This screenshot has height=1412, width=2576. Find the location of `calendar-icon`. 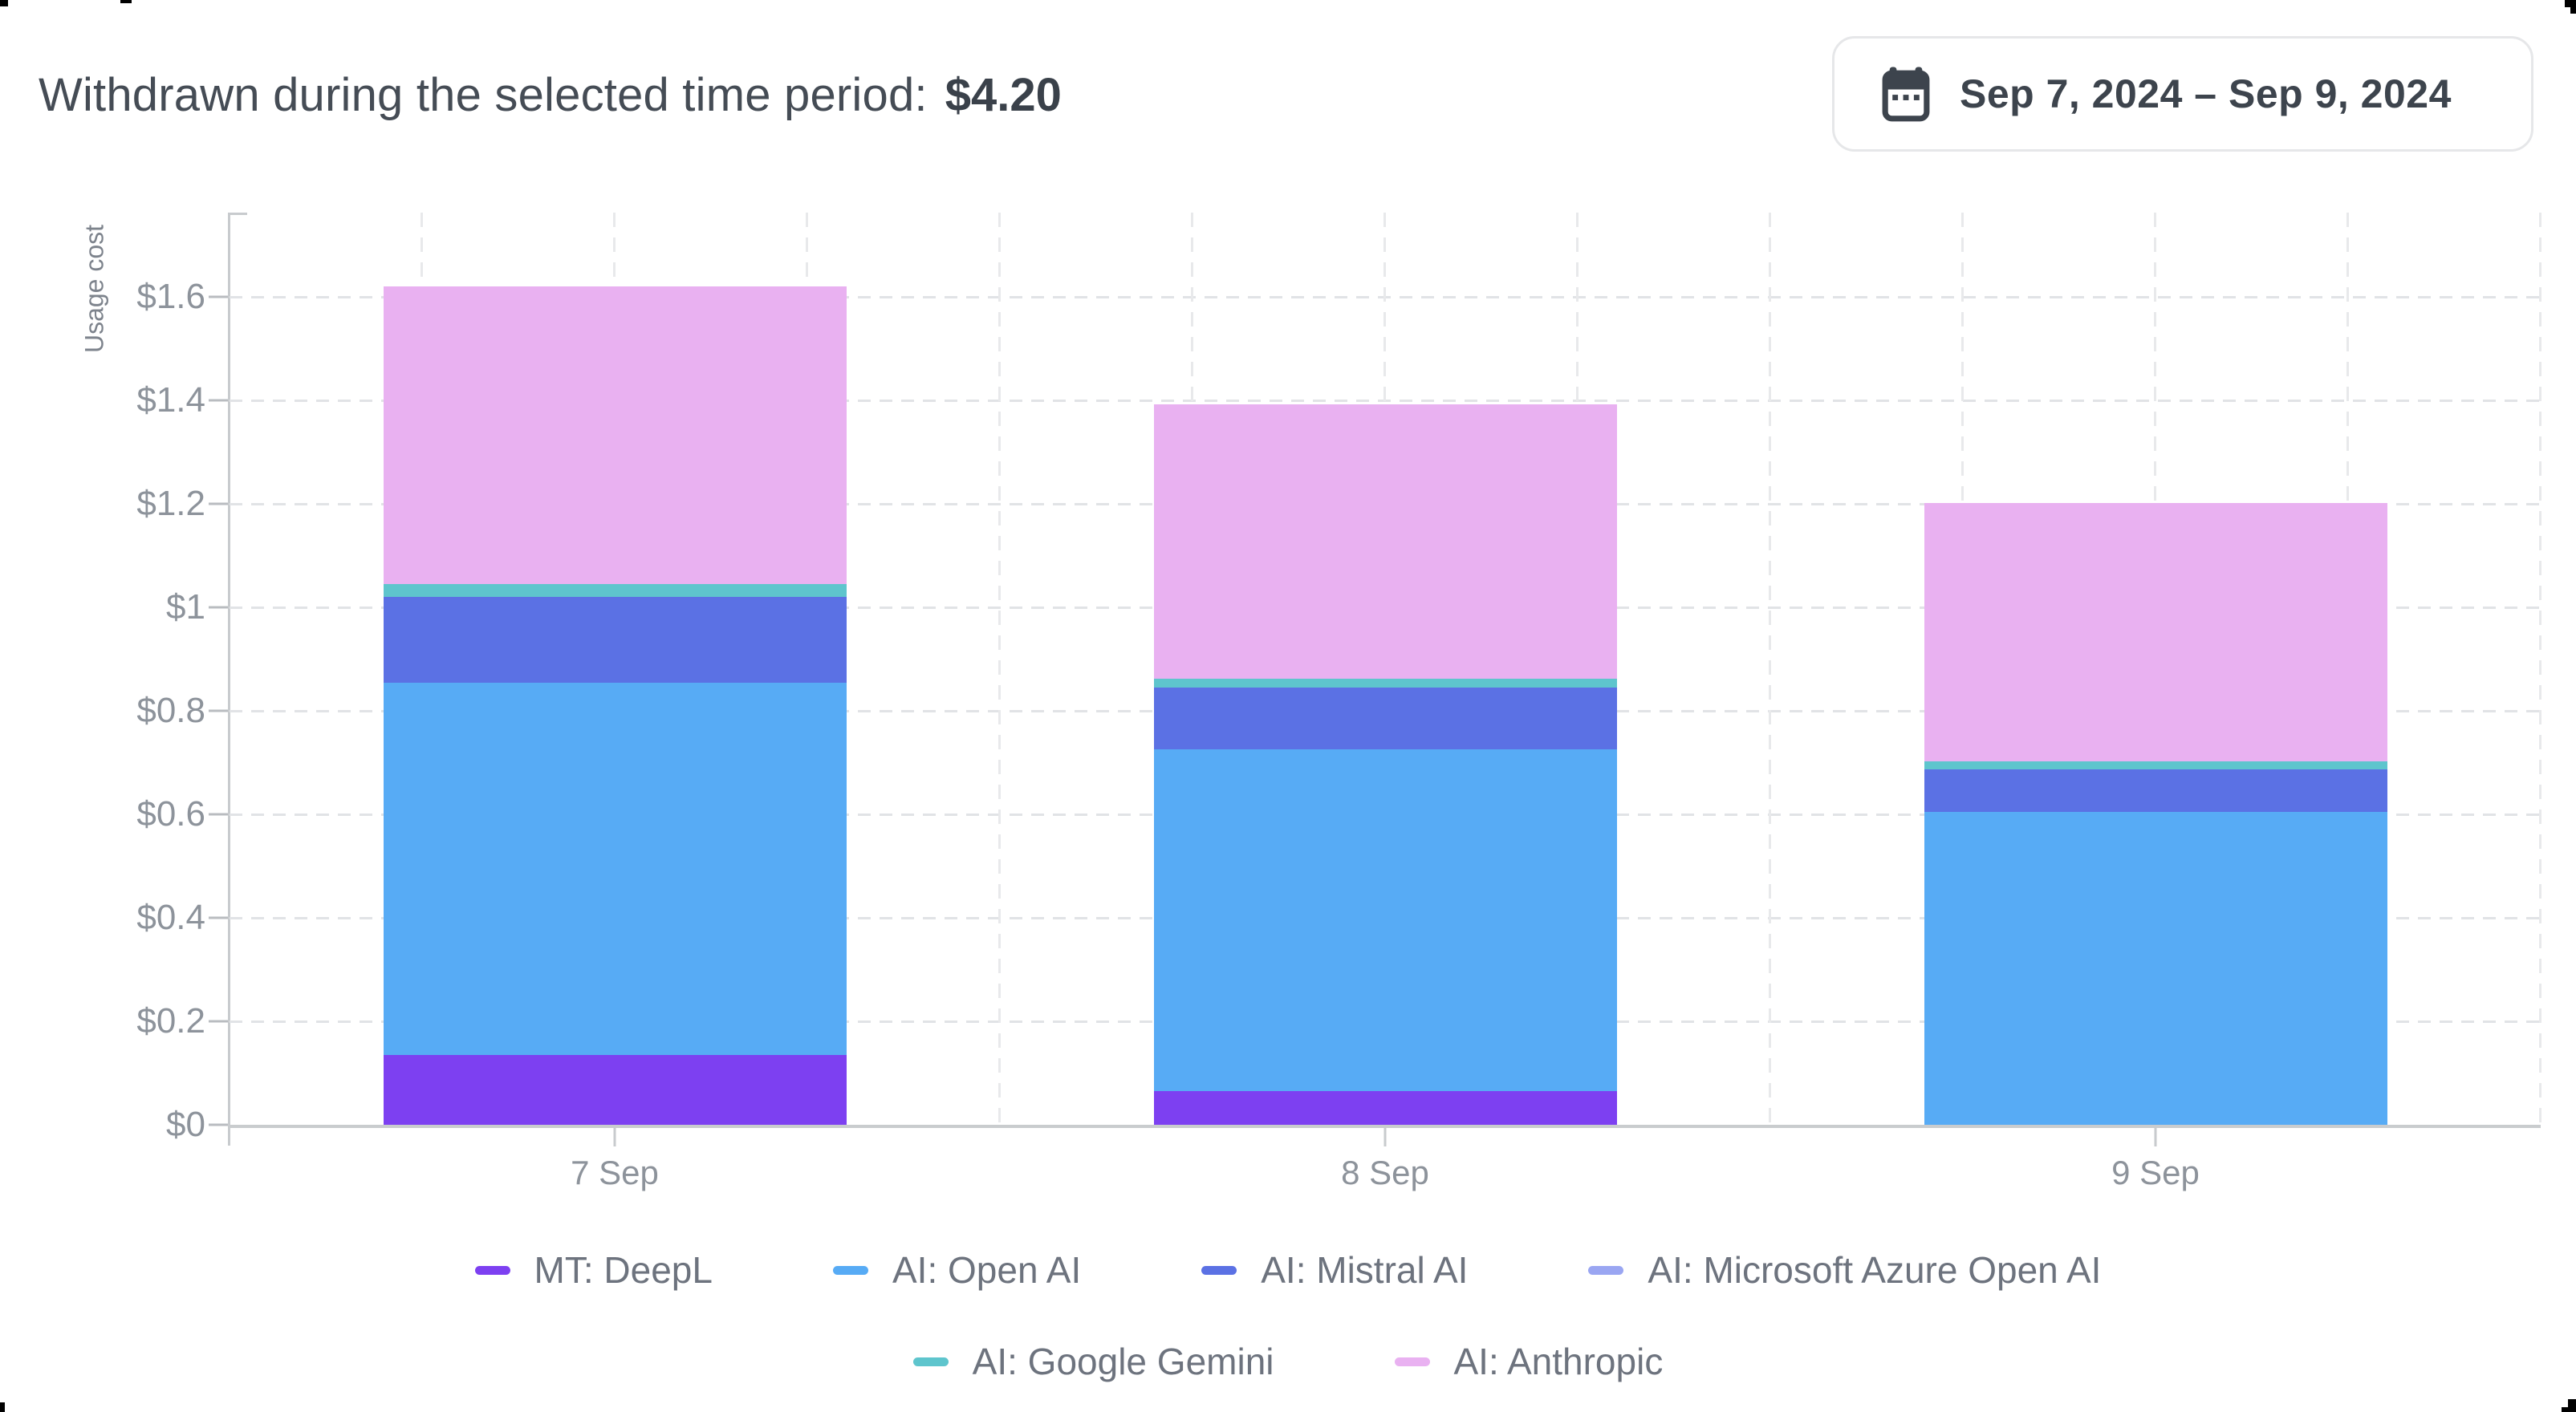

calendar-icon is located at coordinates (1906, 94).